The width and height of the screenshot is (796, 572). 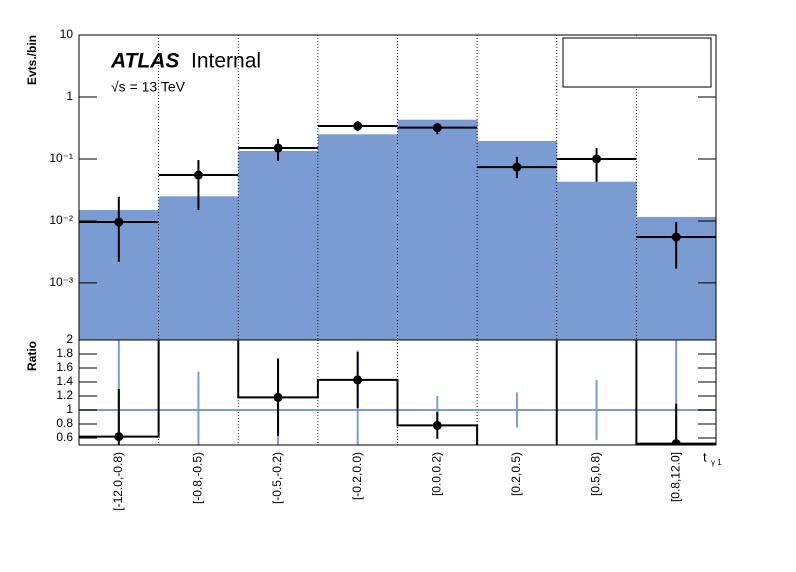 What do you see at coordinates (226, 61) in the screenshot?
I see `status-label: Internal` at bounding box center [226, 61].